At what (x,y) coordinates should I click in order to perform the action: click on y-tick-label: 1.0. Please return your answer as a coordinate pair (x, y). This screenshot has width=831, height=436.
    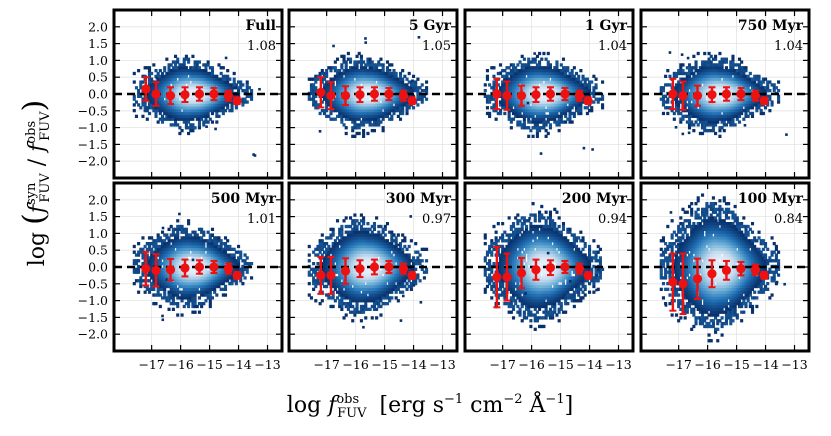
    Looking at the image, I should click on (98, 60).